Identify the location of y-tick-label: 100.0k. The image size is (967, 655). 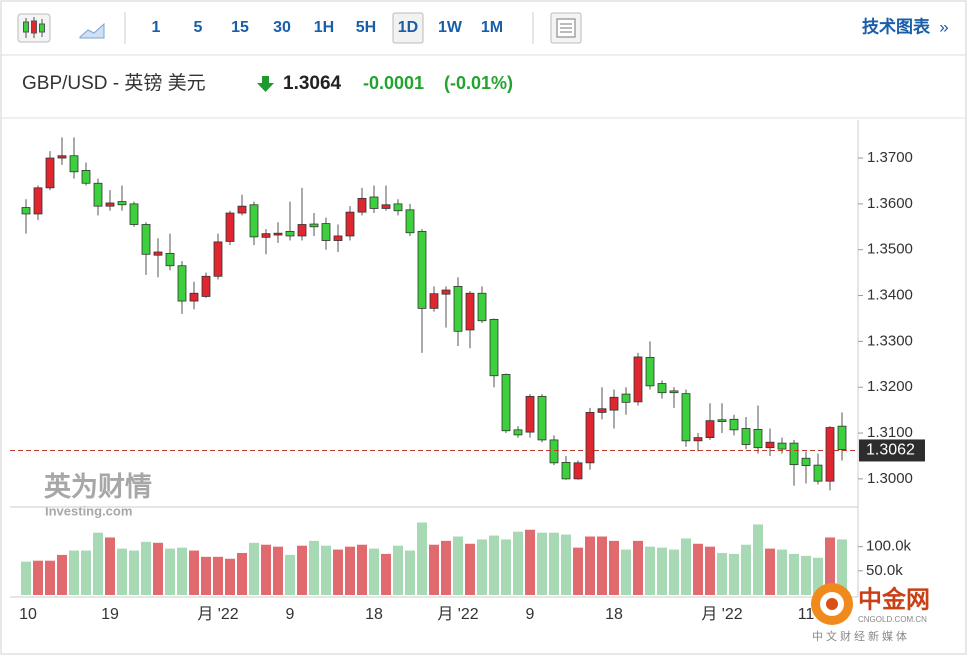
(889, 546).